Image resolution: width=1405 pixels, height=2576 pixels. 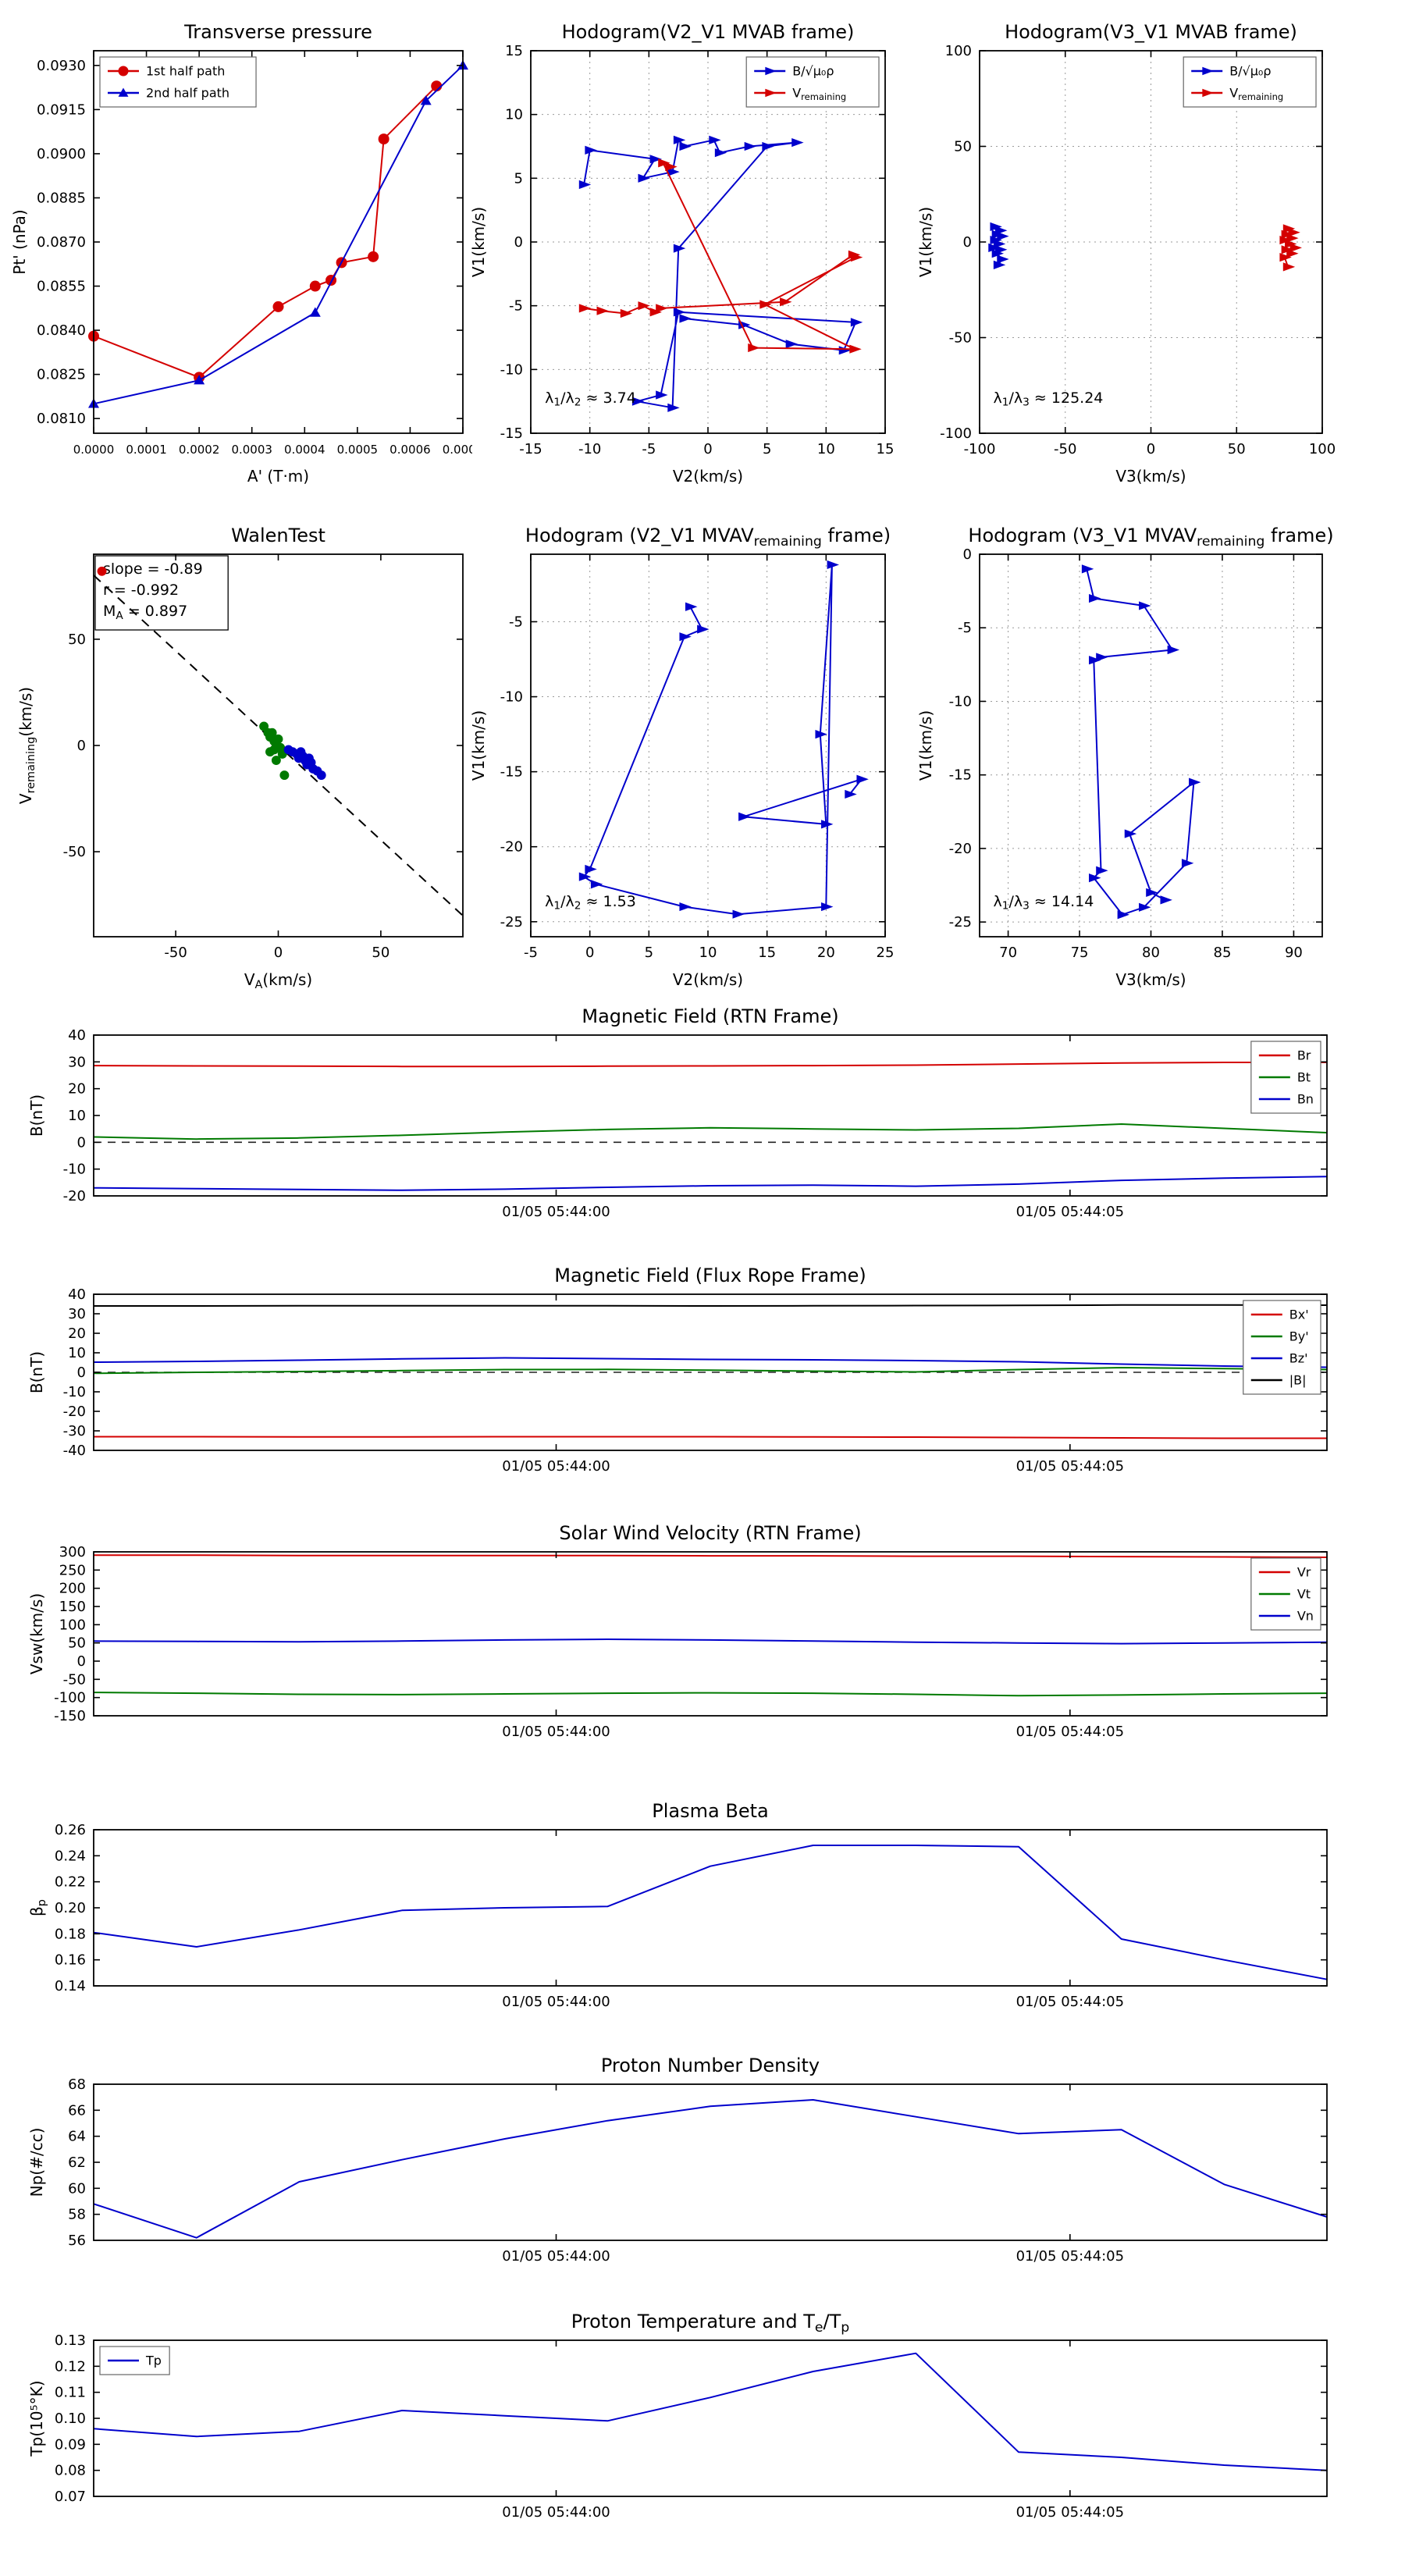 I want to click on y-tick-label: 0.0855, so click(x=61, y=287).